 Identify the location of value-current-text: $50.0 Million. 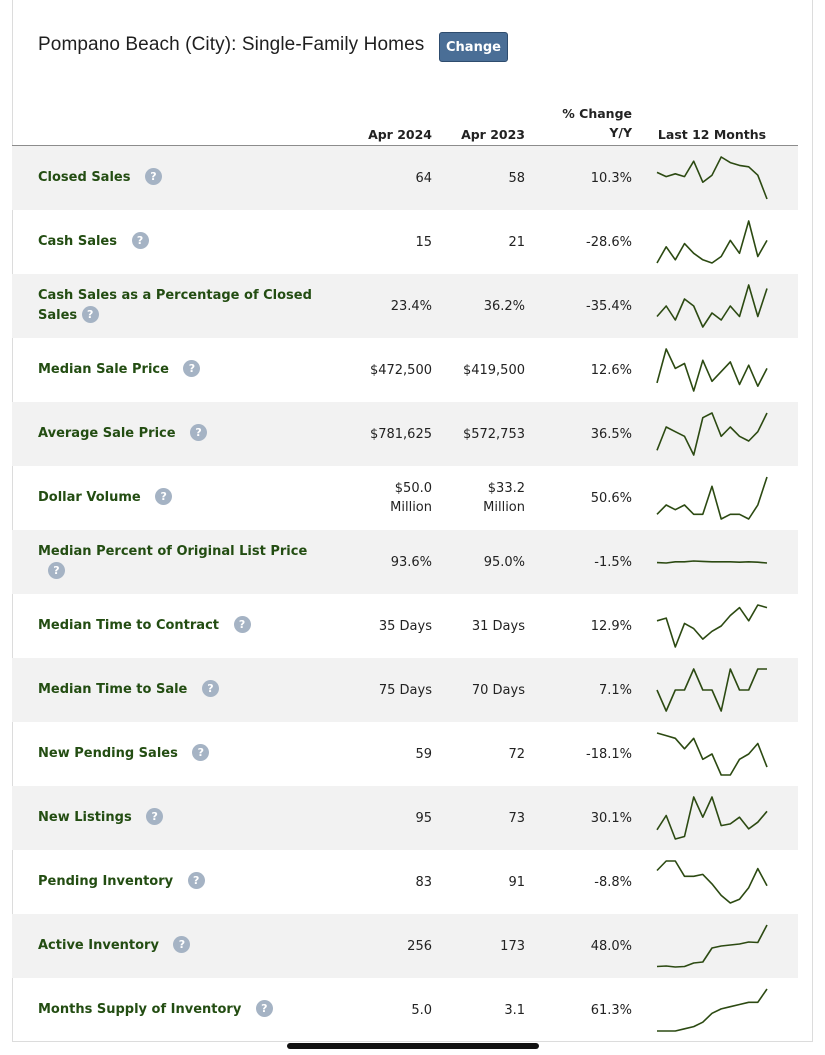
(411, 498).